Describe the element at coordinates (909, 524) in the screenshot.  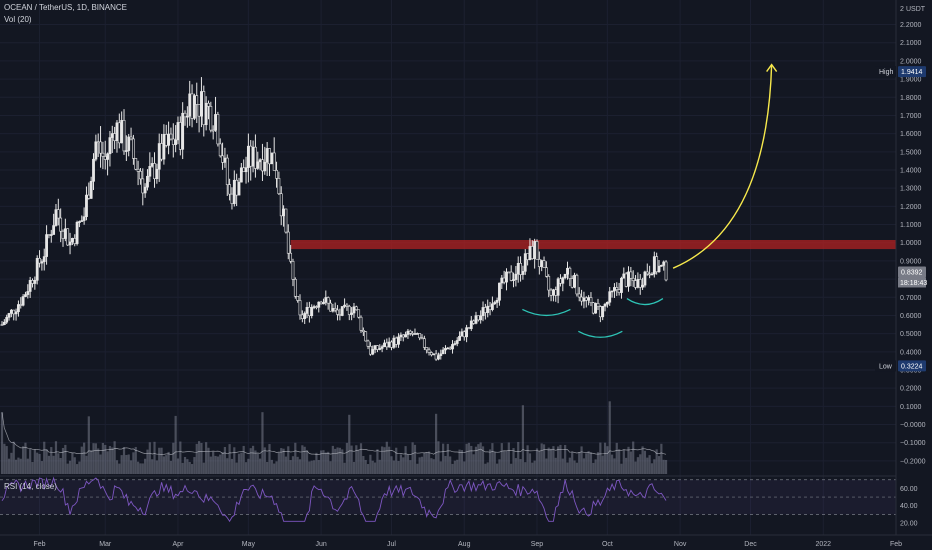
I see `rsi-tick-label: 20.00` at that location.